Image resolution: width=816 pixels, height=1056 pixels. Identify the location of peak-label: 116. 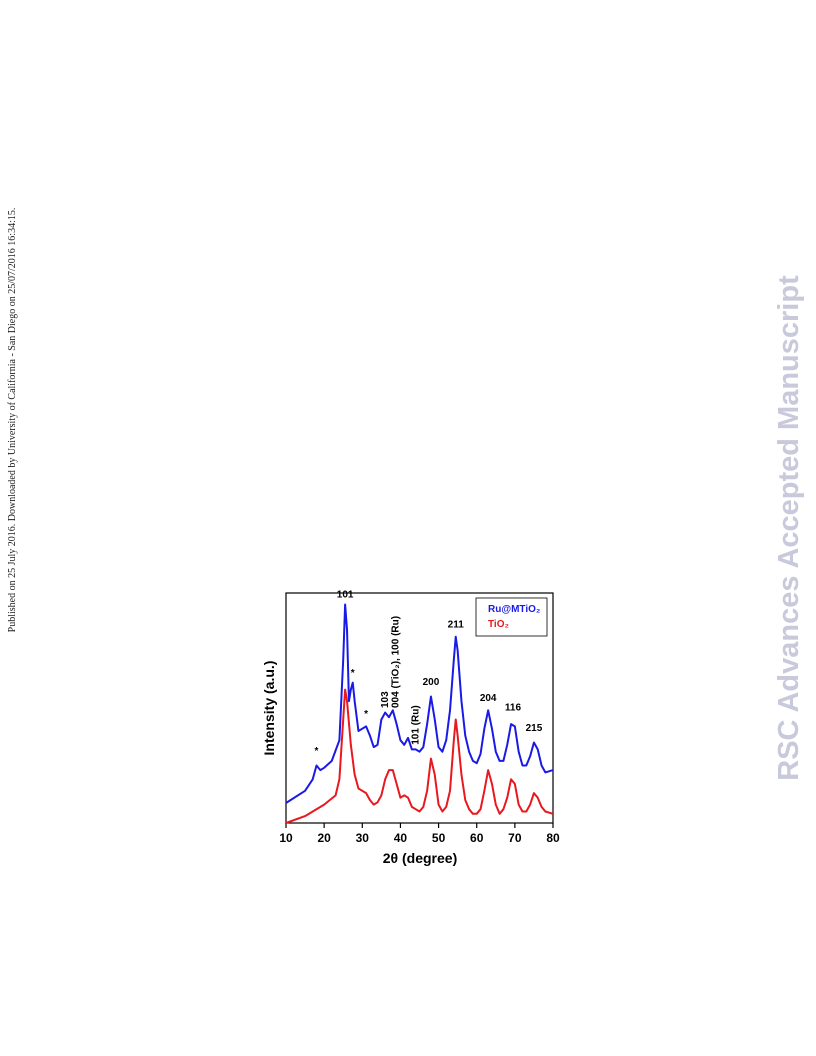
(513, 707).